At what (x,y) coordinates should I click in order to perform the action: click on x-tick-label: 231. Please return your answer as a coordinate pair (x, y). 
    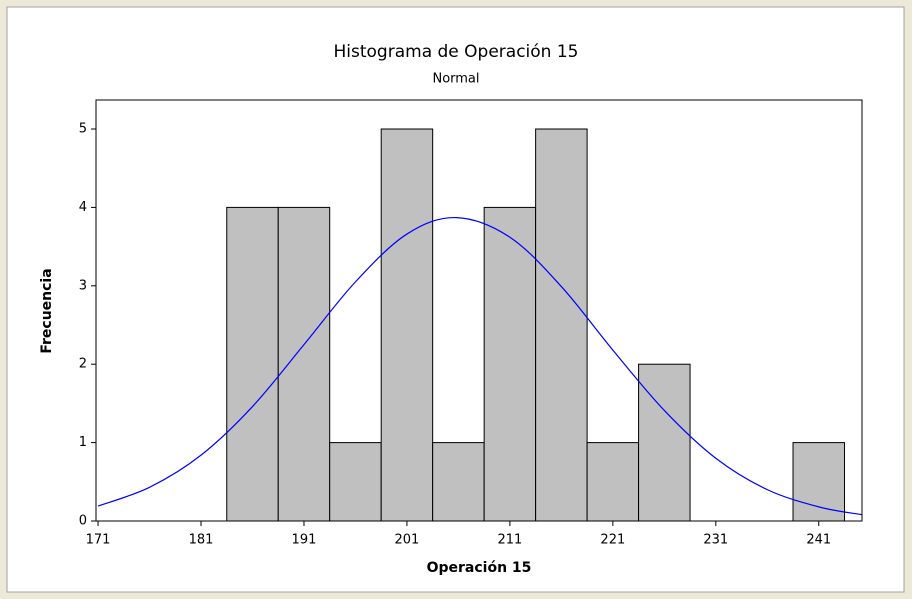
    Looking at the image, I should click on (715, 540).